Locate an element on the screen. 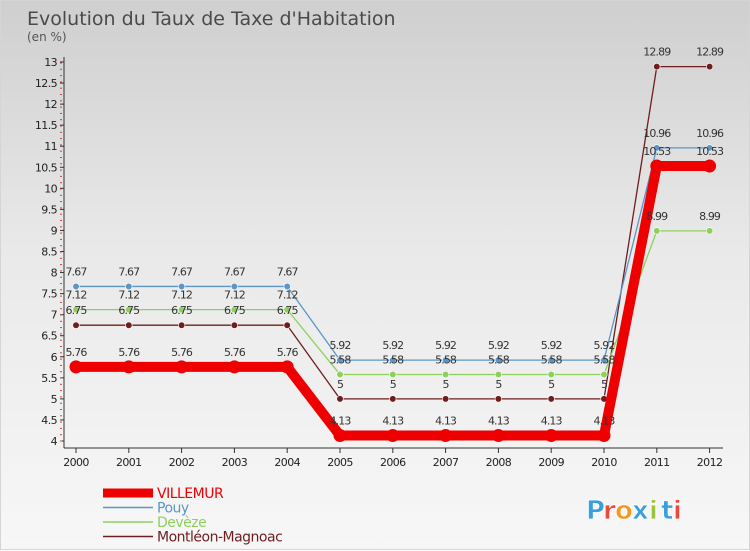  logo-letter: o is located at coordinates (624, 511).